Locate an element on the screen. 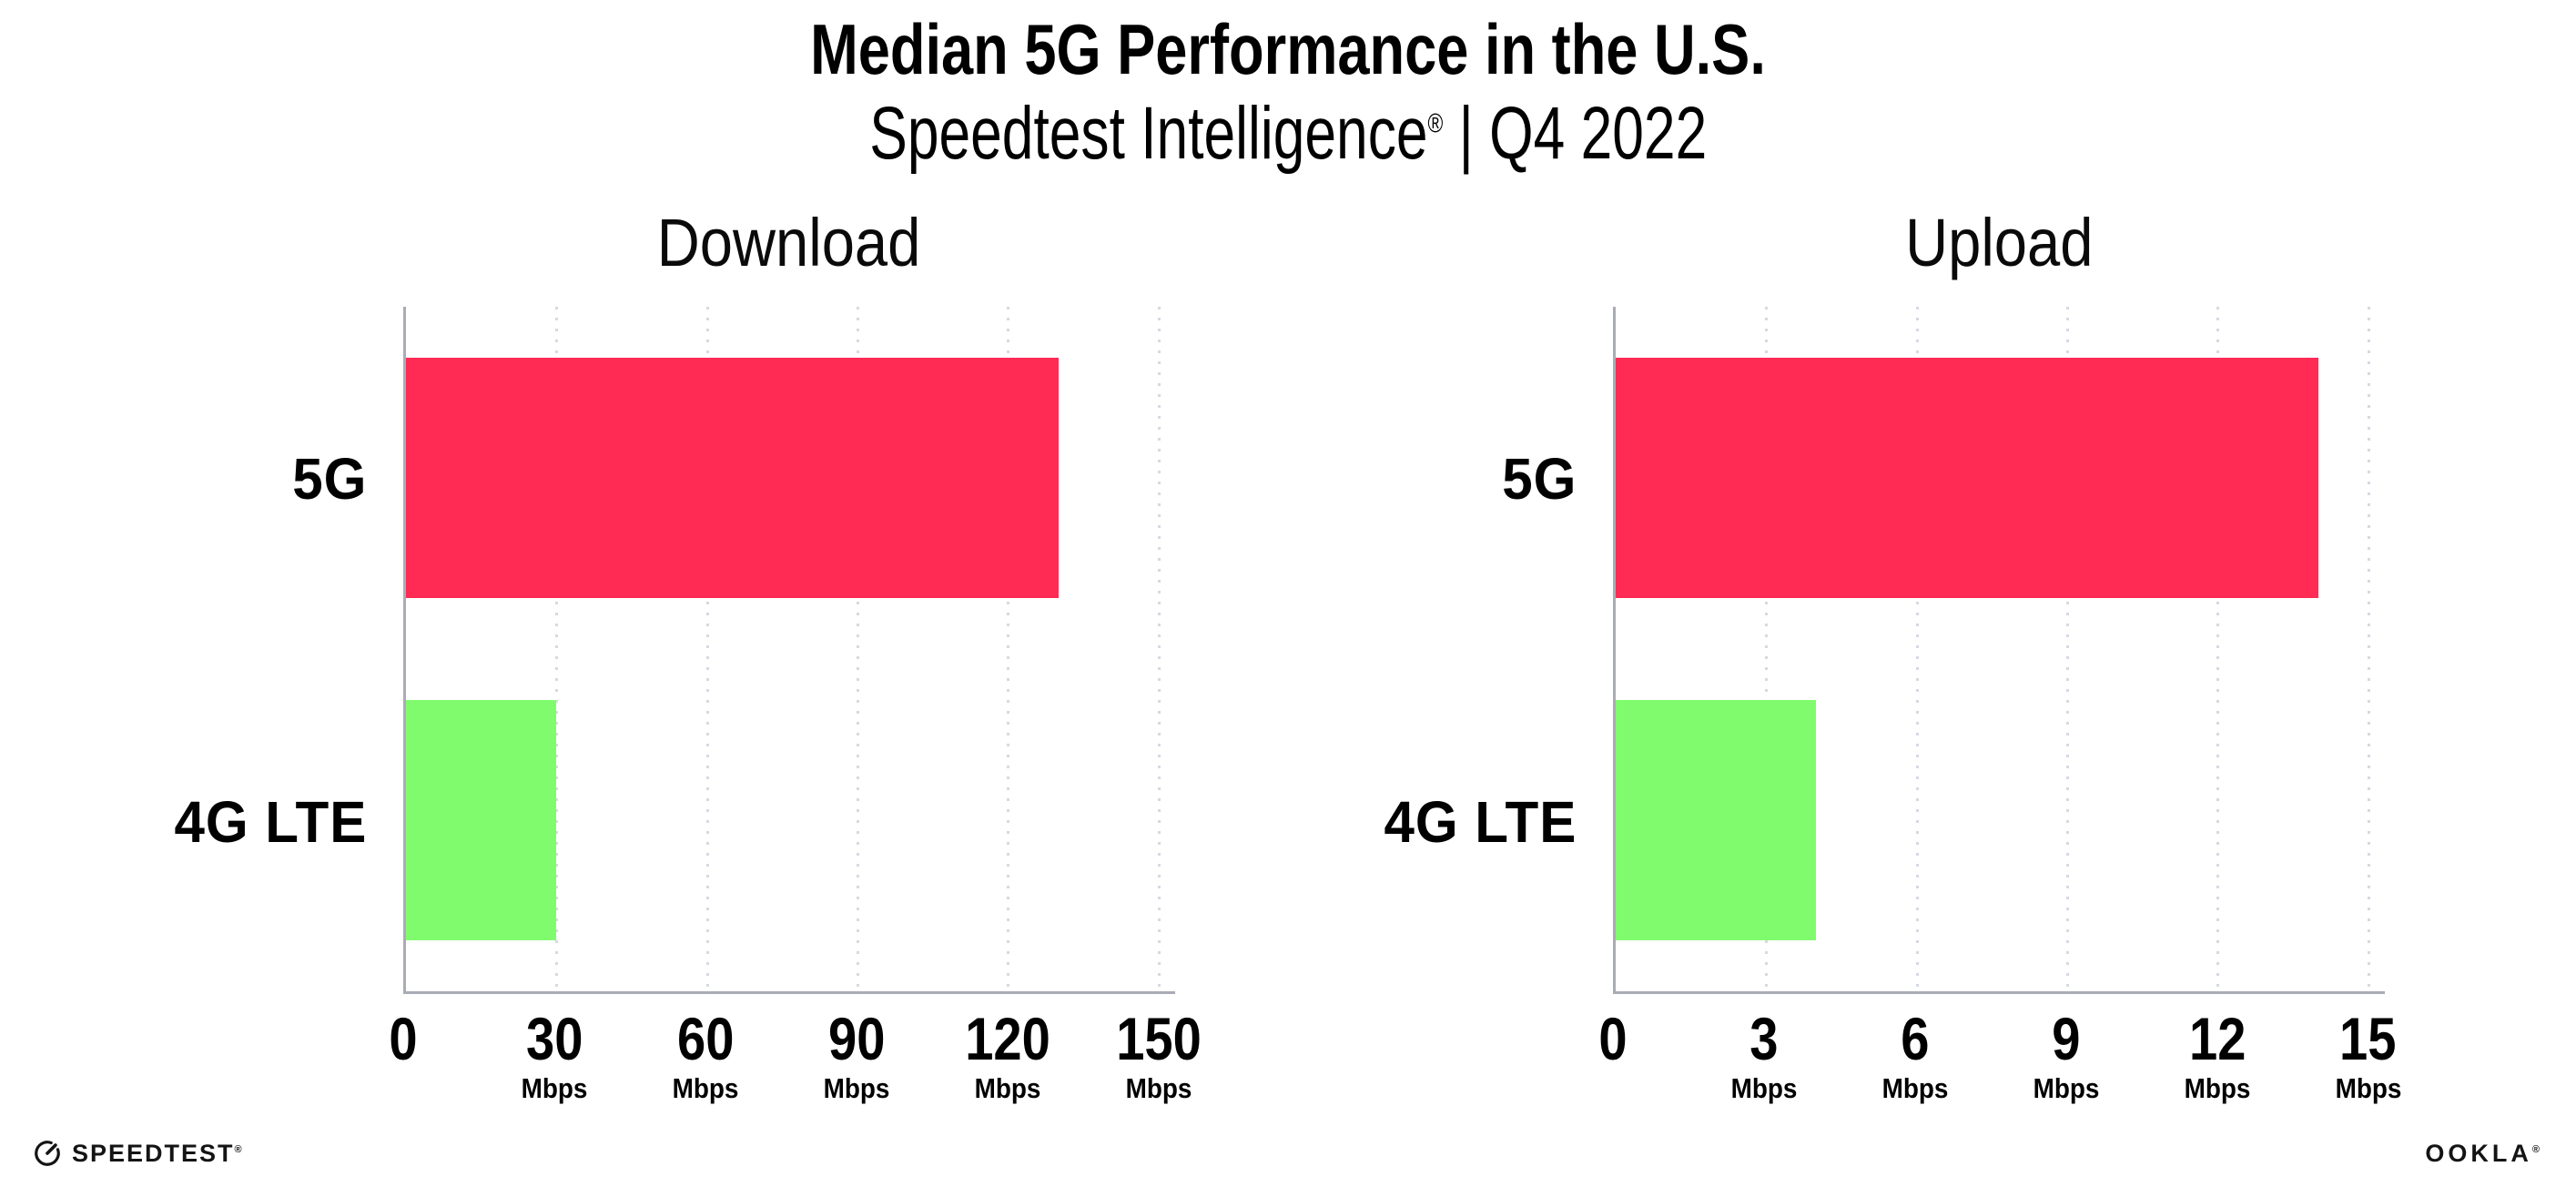 Image resolution: width=2576 pixels, height=1197 pixels. download-chart-title: Download is located at coordinates (789, 242).